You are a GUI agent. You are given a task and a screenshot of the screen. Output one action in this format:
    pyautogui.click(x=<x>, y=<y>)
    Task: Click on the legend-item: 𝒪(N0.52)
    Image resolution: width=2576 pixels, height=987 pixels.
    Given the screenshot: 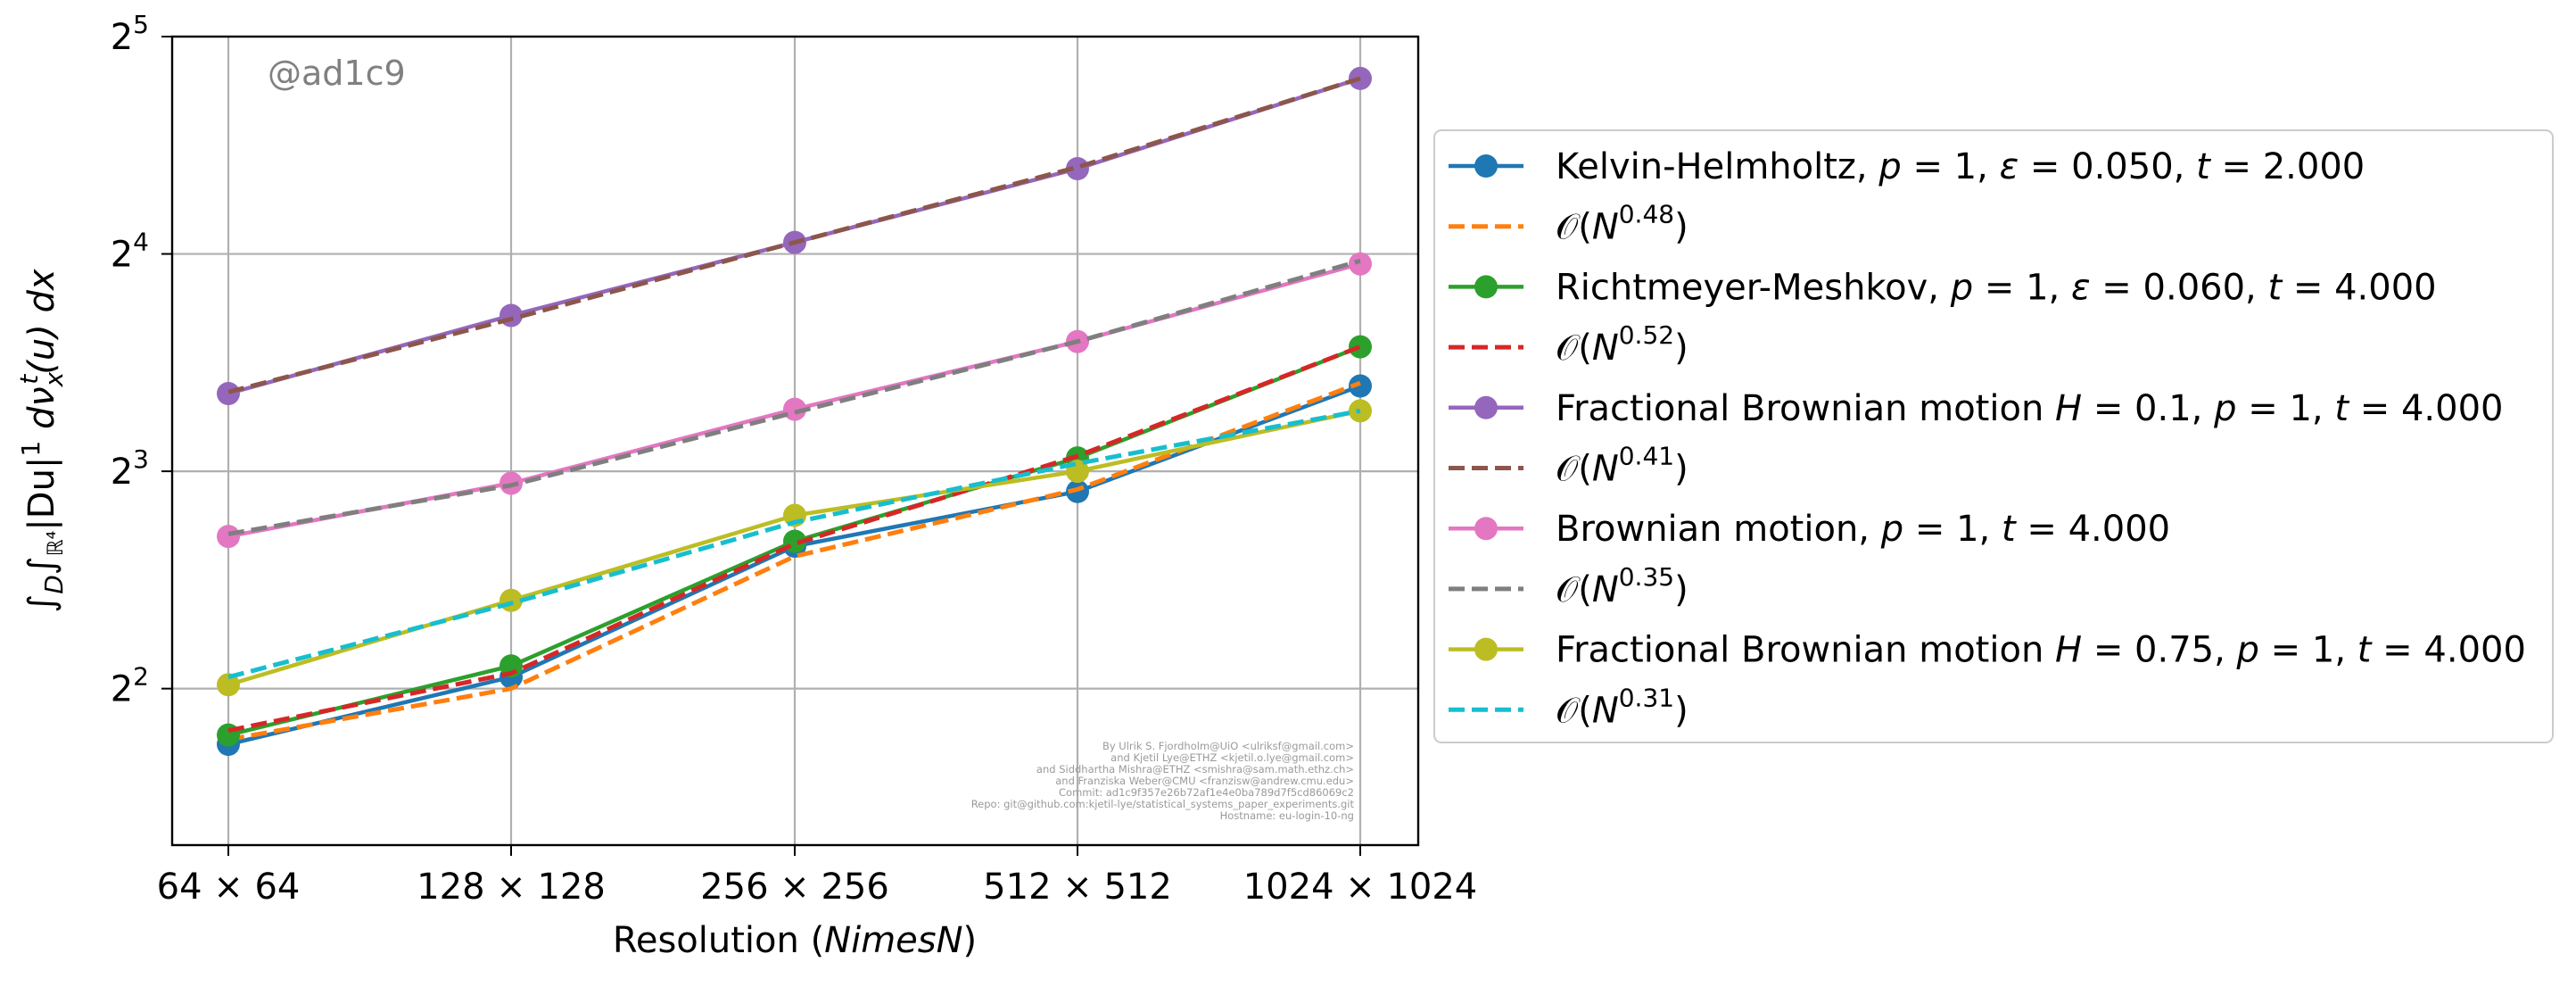 What is the action you would take?
    pyautogui.click(x=1569, y=344)
    